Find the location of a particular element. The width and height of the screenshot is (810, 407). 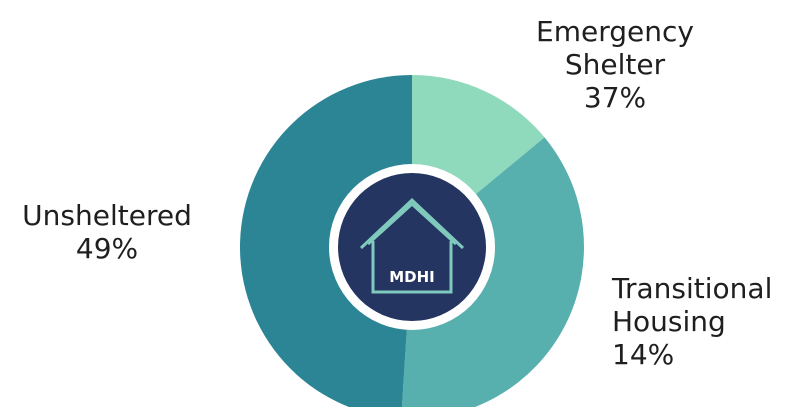

label-emergency-line2: Shelter is located at coordinates (615, 64).